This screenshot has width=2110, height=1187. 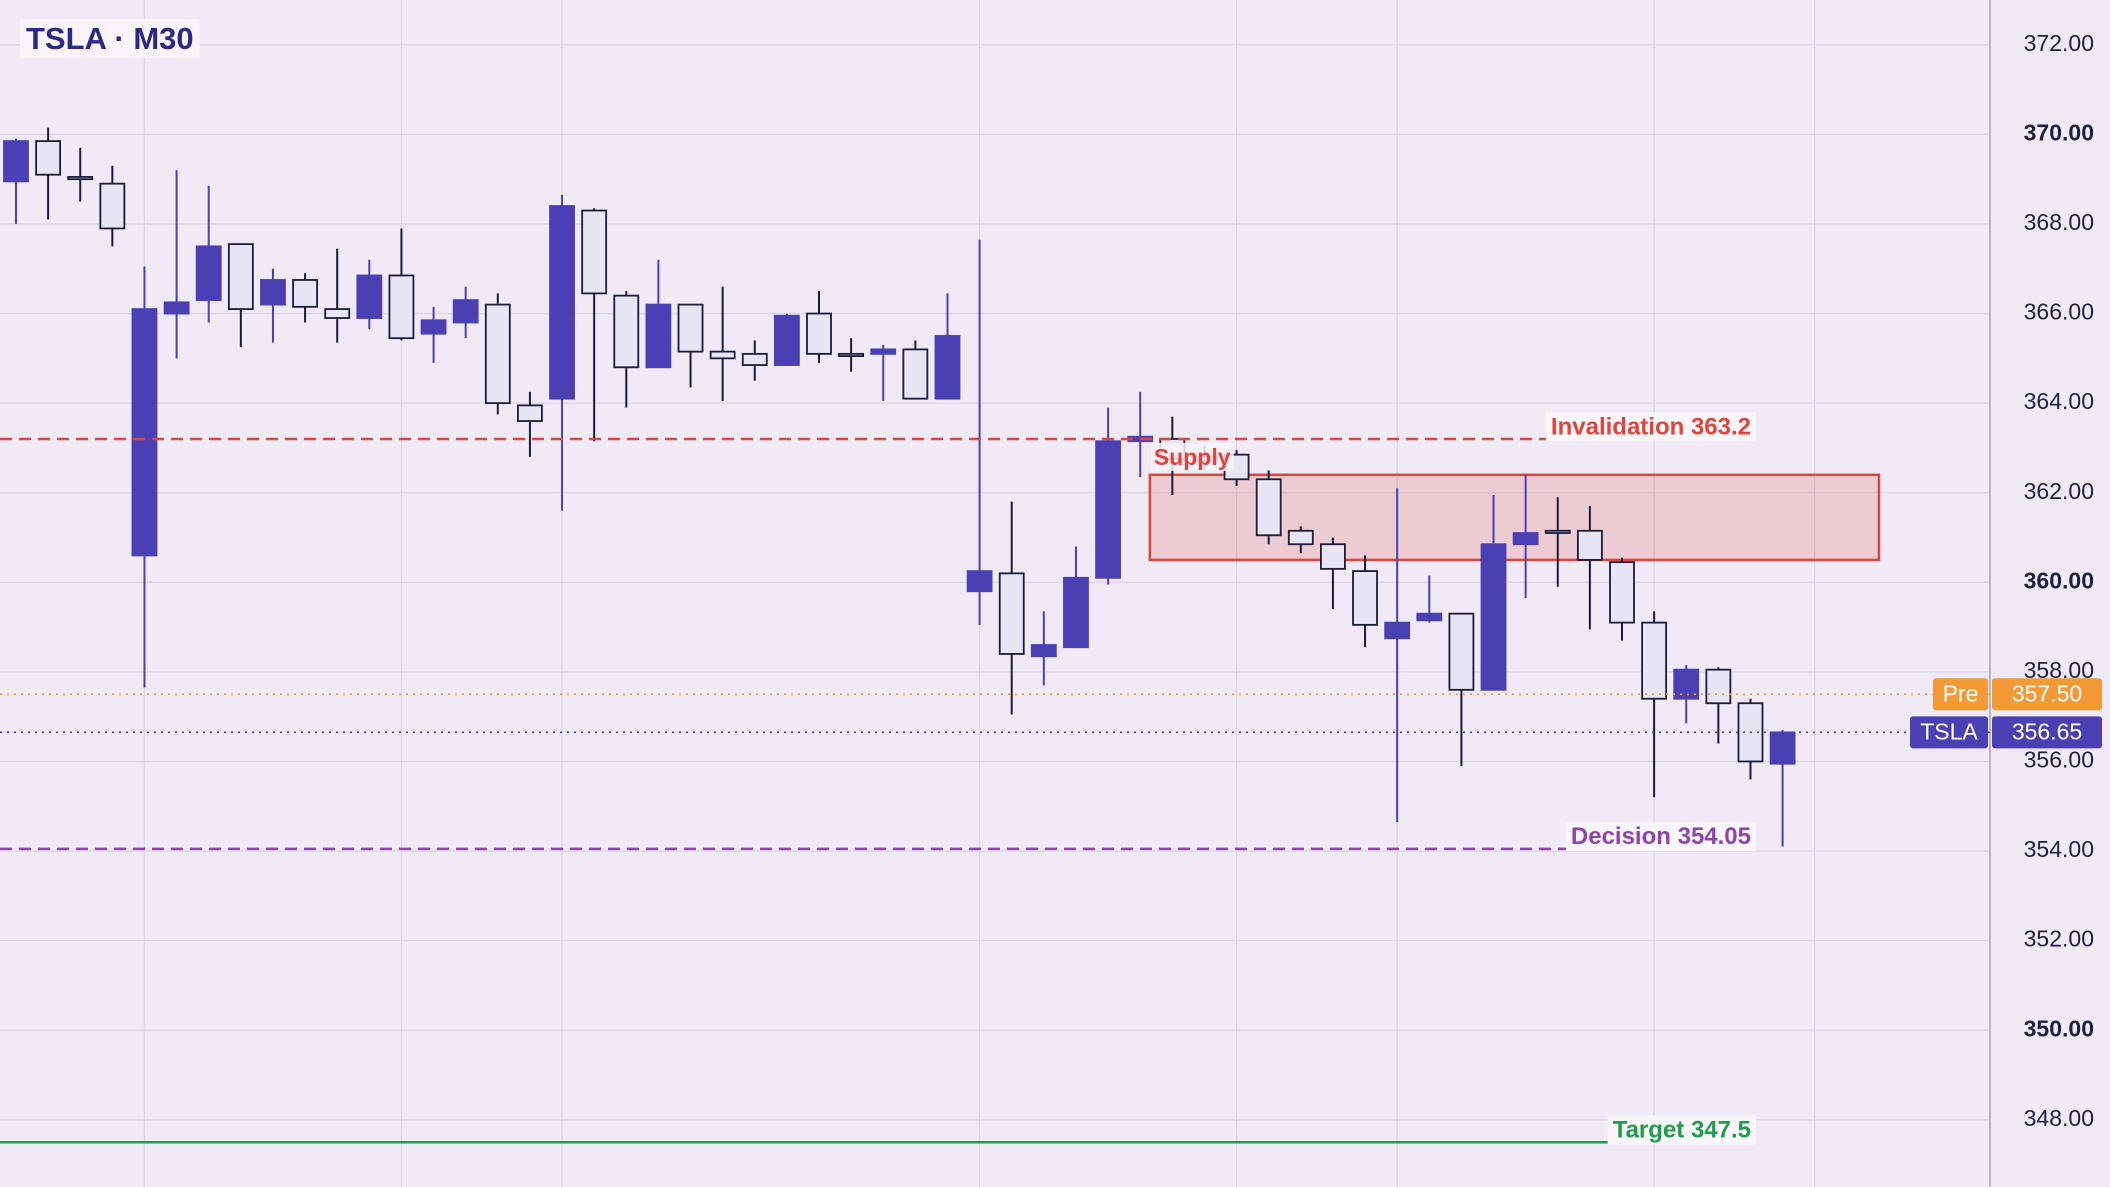 I want to click on zone-label: Supply, so click(x=1192, y=457).